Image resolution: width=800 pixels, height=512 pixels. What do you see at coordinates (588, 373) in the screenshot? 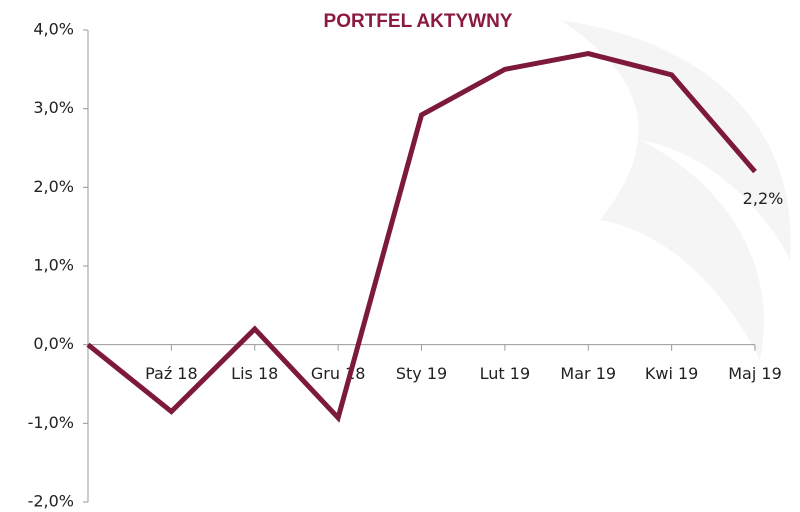
I see `x-tick-label: Mar 19` at bounding box center [588, 373].